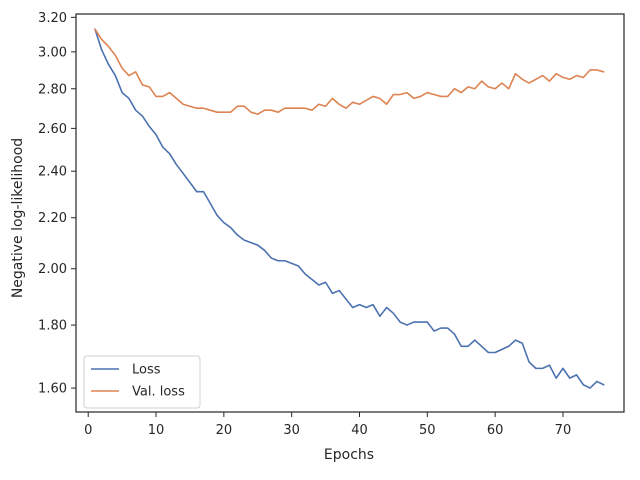 The height and width of the screenshot is (480, 640). What do you see at coordinates (52, 52) in the screenshot?
I see `y-tick-label: 3.00` at bounding box center [52, 52].